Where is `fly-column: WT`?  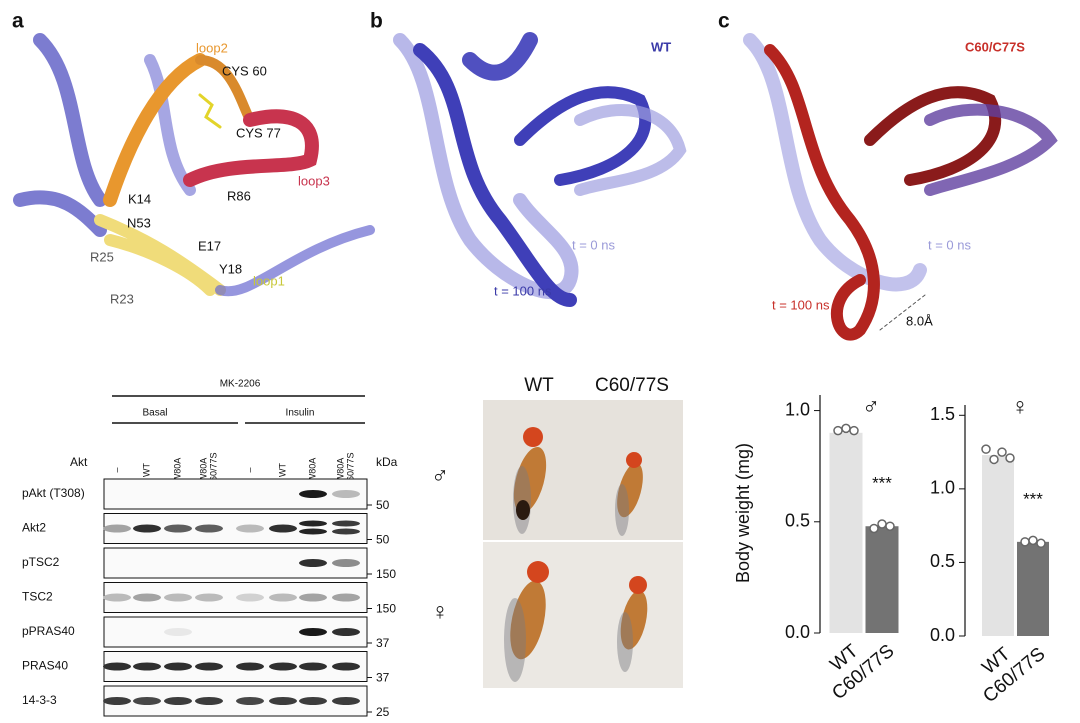
fly-column: WT is located at coordinates (539, 385).